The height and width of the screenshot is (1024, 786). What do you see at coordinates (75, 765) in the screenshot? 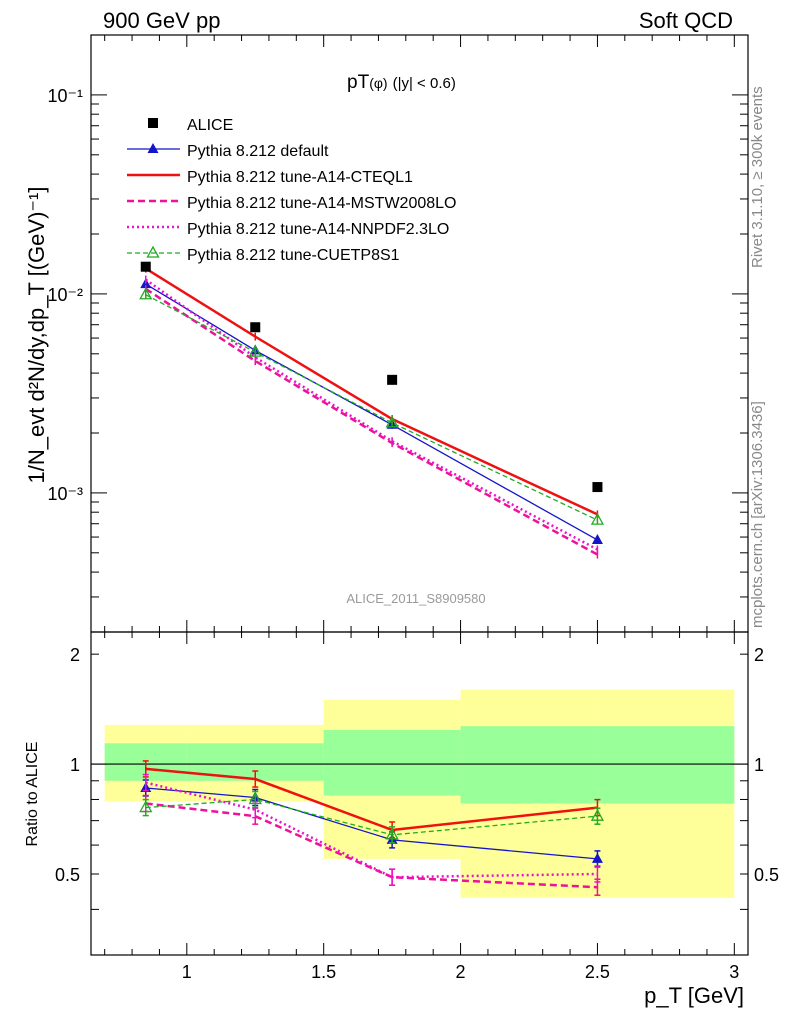
I see `ratio-y-tick-label-left: 1` at bounding box center [75, 765].